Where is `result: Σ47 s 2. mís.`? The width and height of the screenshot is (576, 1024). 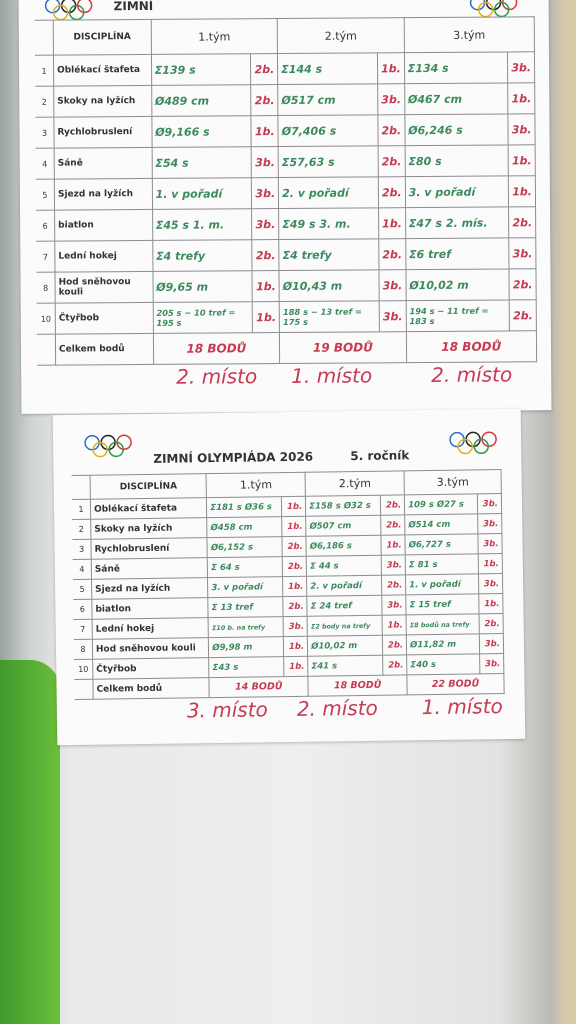
result: Σ47 s 2. mís. is located at coordinates (457, 222).